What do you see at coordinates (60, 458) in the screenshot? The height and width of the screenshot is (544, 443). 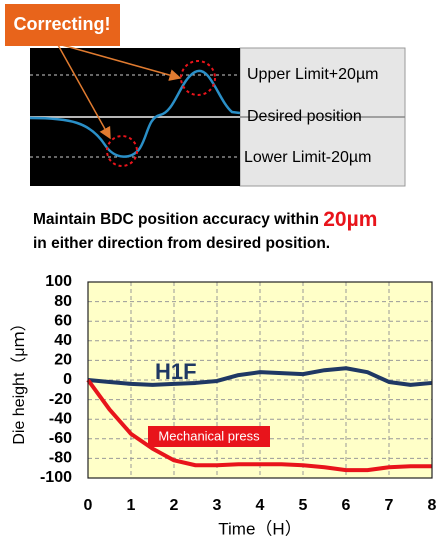 I see `y-tick-label: -80` at bounding box center [60, 458].